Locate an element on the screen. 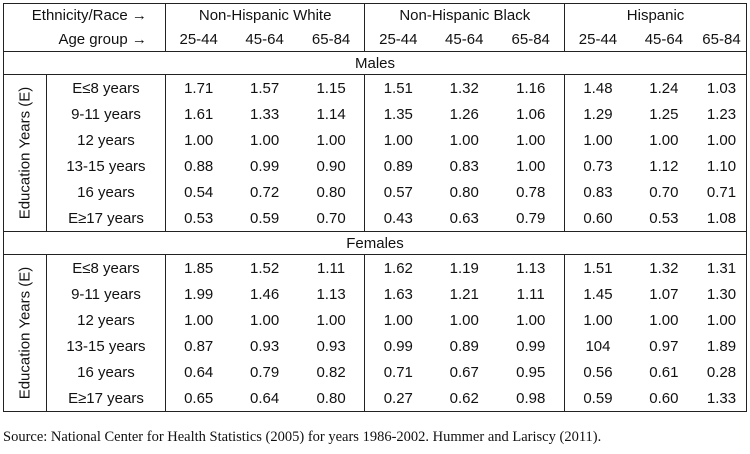  value-cell: 0.89 is located at coordinates (464, 346).